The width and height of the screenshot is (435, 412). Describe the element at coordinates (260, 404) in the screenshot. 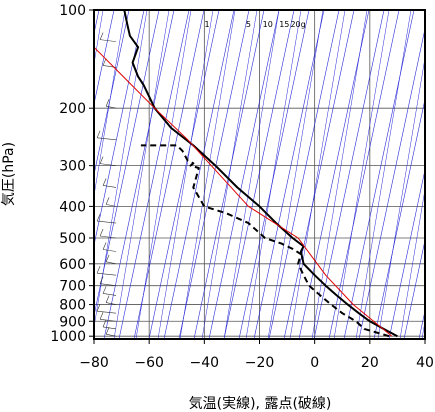

I see `x-axis-title: 気温(実線), 露点(破線)` at that location.